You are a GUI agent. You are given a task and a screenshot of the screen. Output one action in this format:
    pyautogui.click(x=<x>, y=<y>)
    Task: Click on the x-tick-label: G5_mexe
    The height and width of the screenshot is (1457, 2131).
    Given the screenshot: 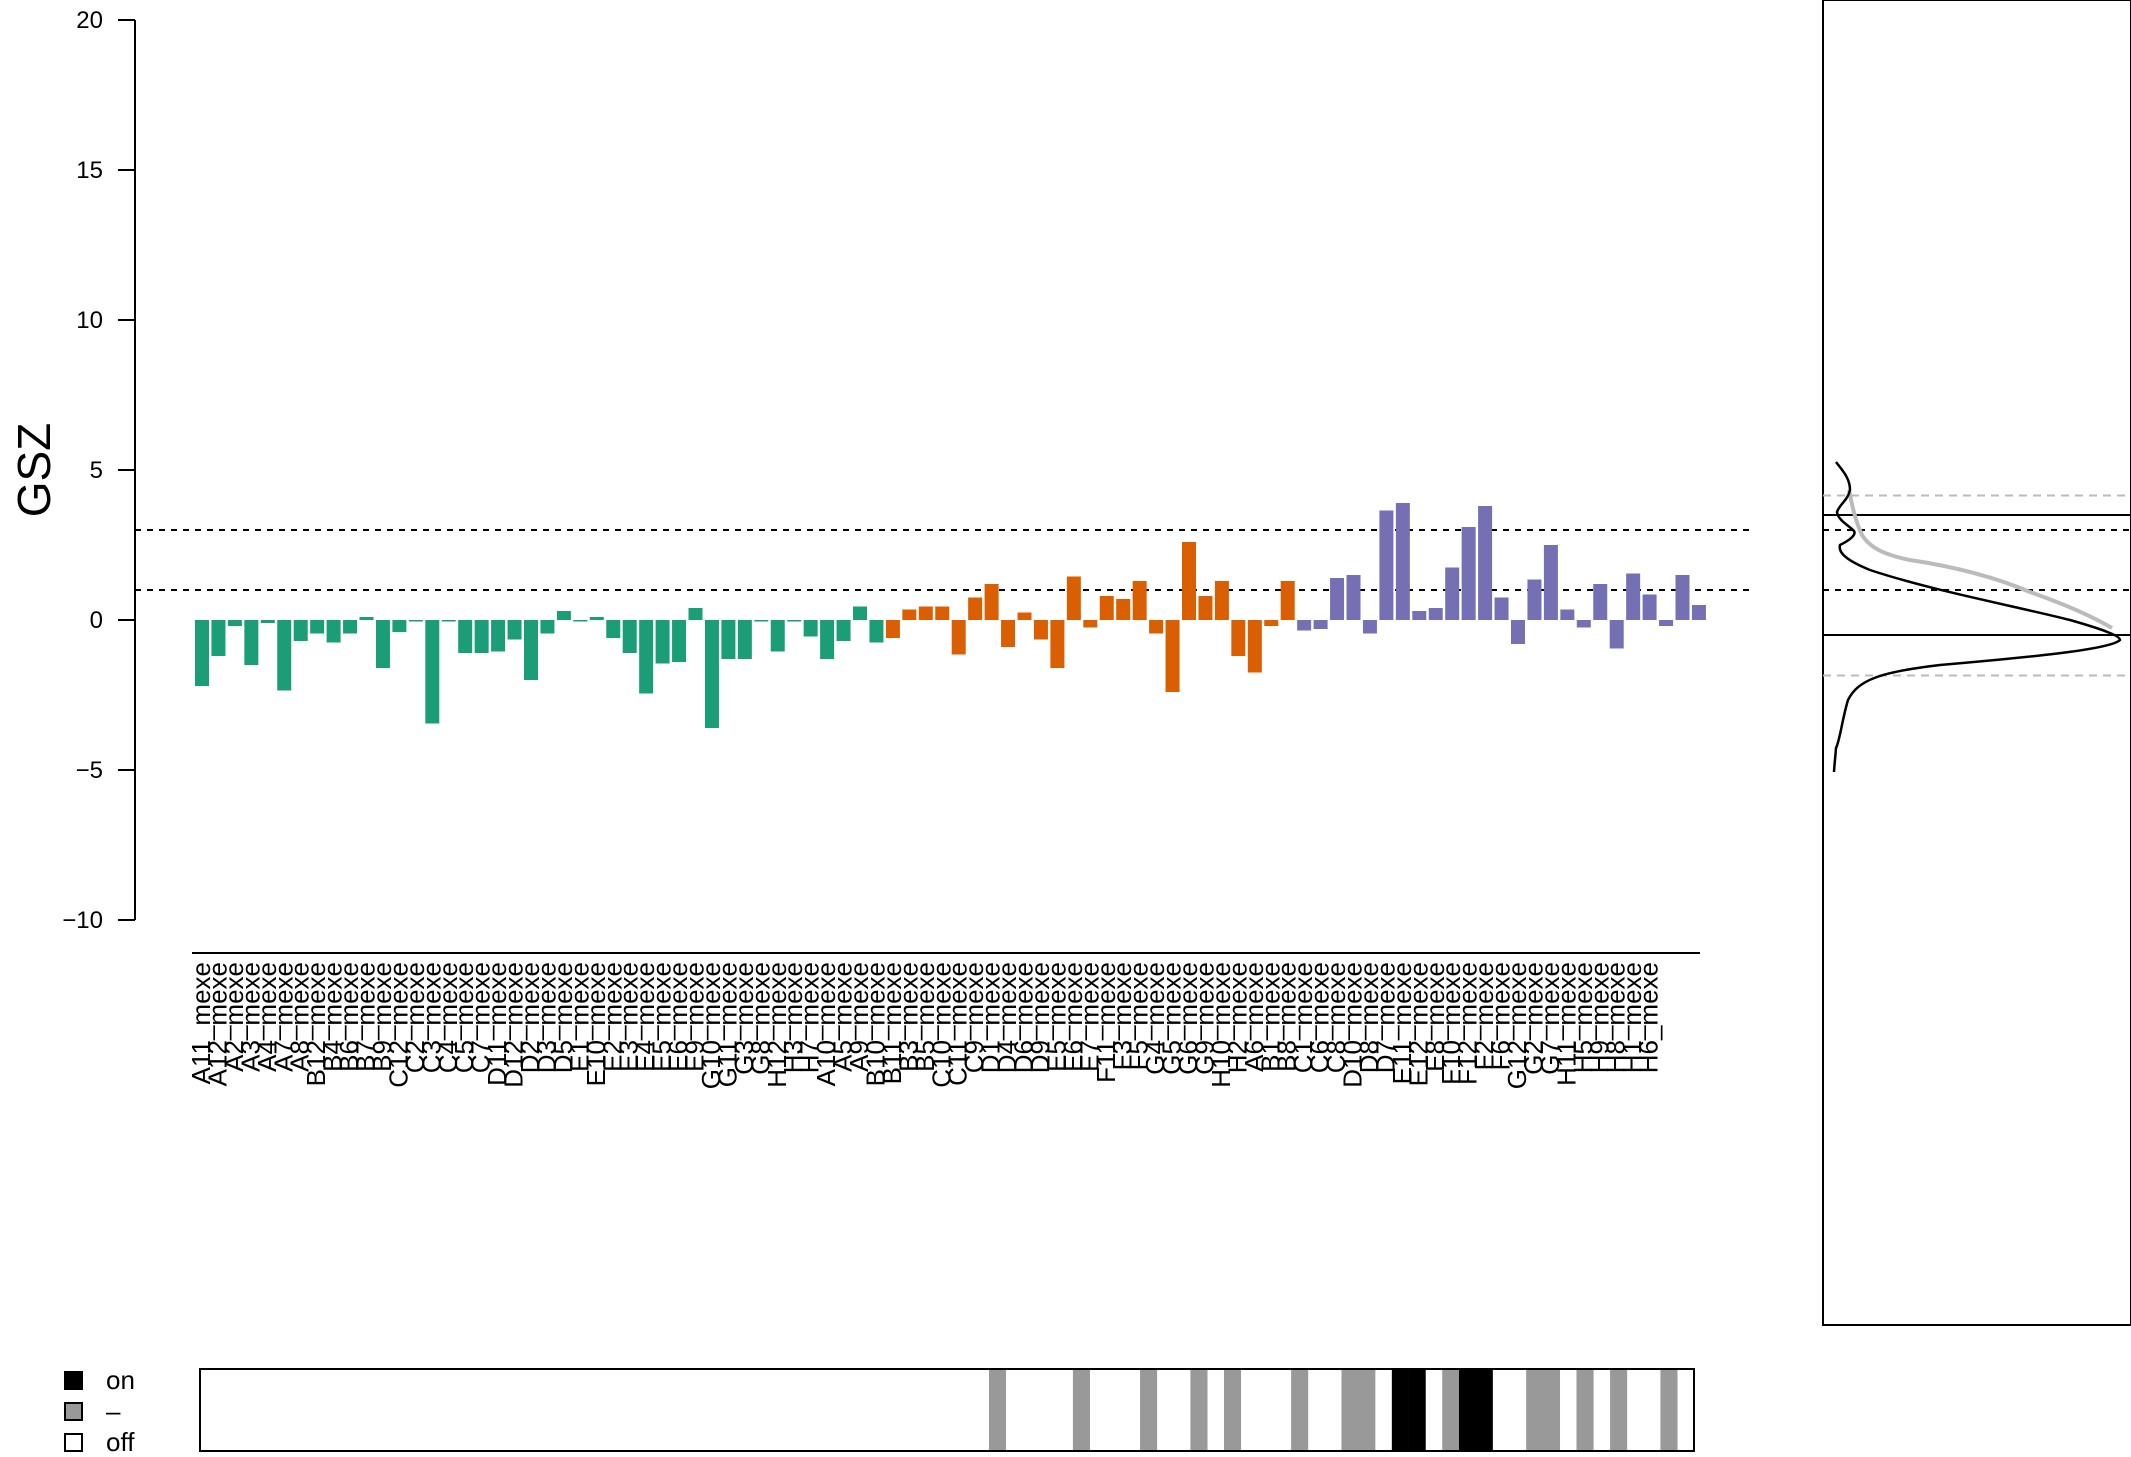 What is the action you would take?
    pyautogui.click(x=1172, y=1018)
    